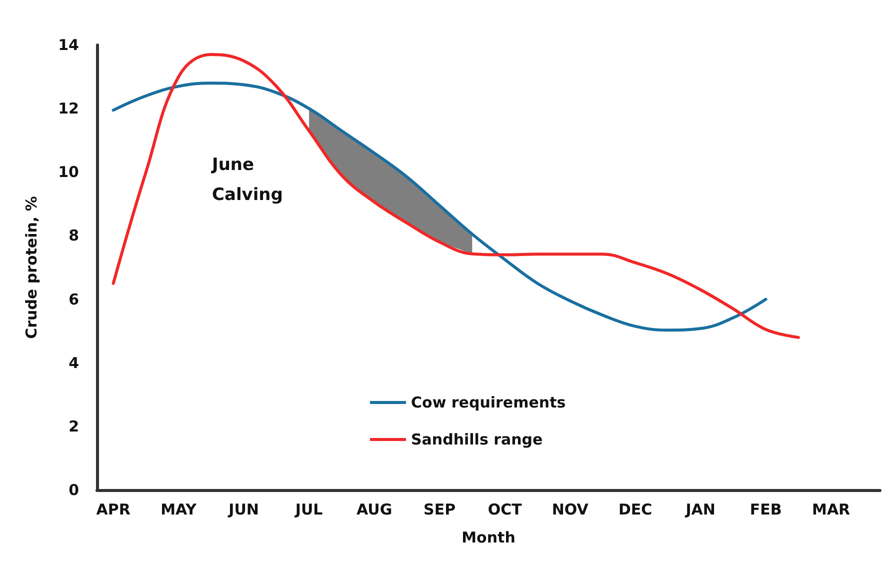 This screenshot has width=893, height=566. Describe the element at coordinates (700, 509) in the screenshot. I see `x-tick-label: JAN` at that location.